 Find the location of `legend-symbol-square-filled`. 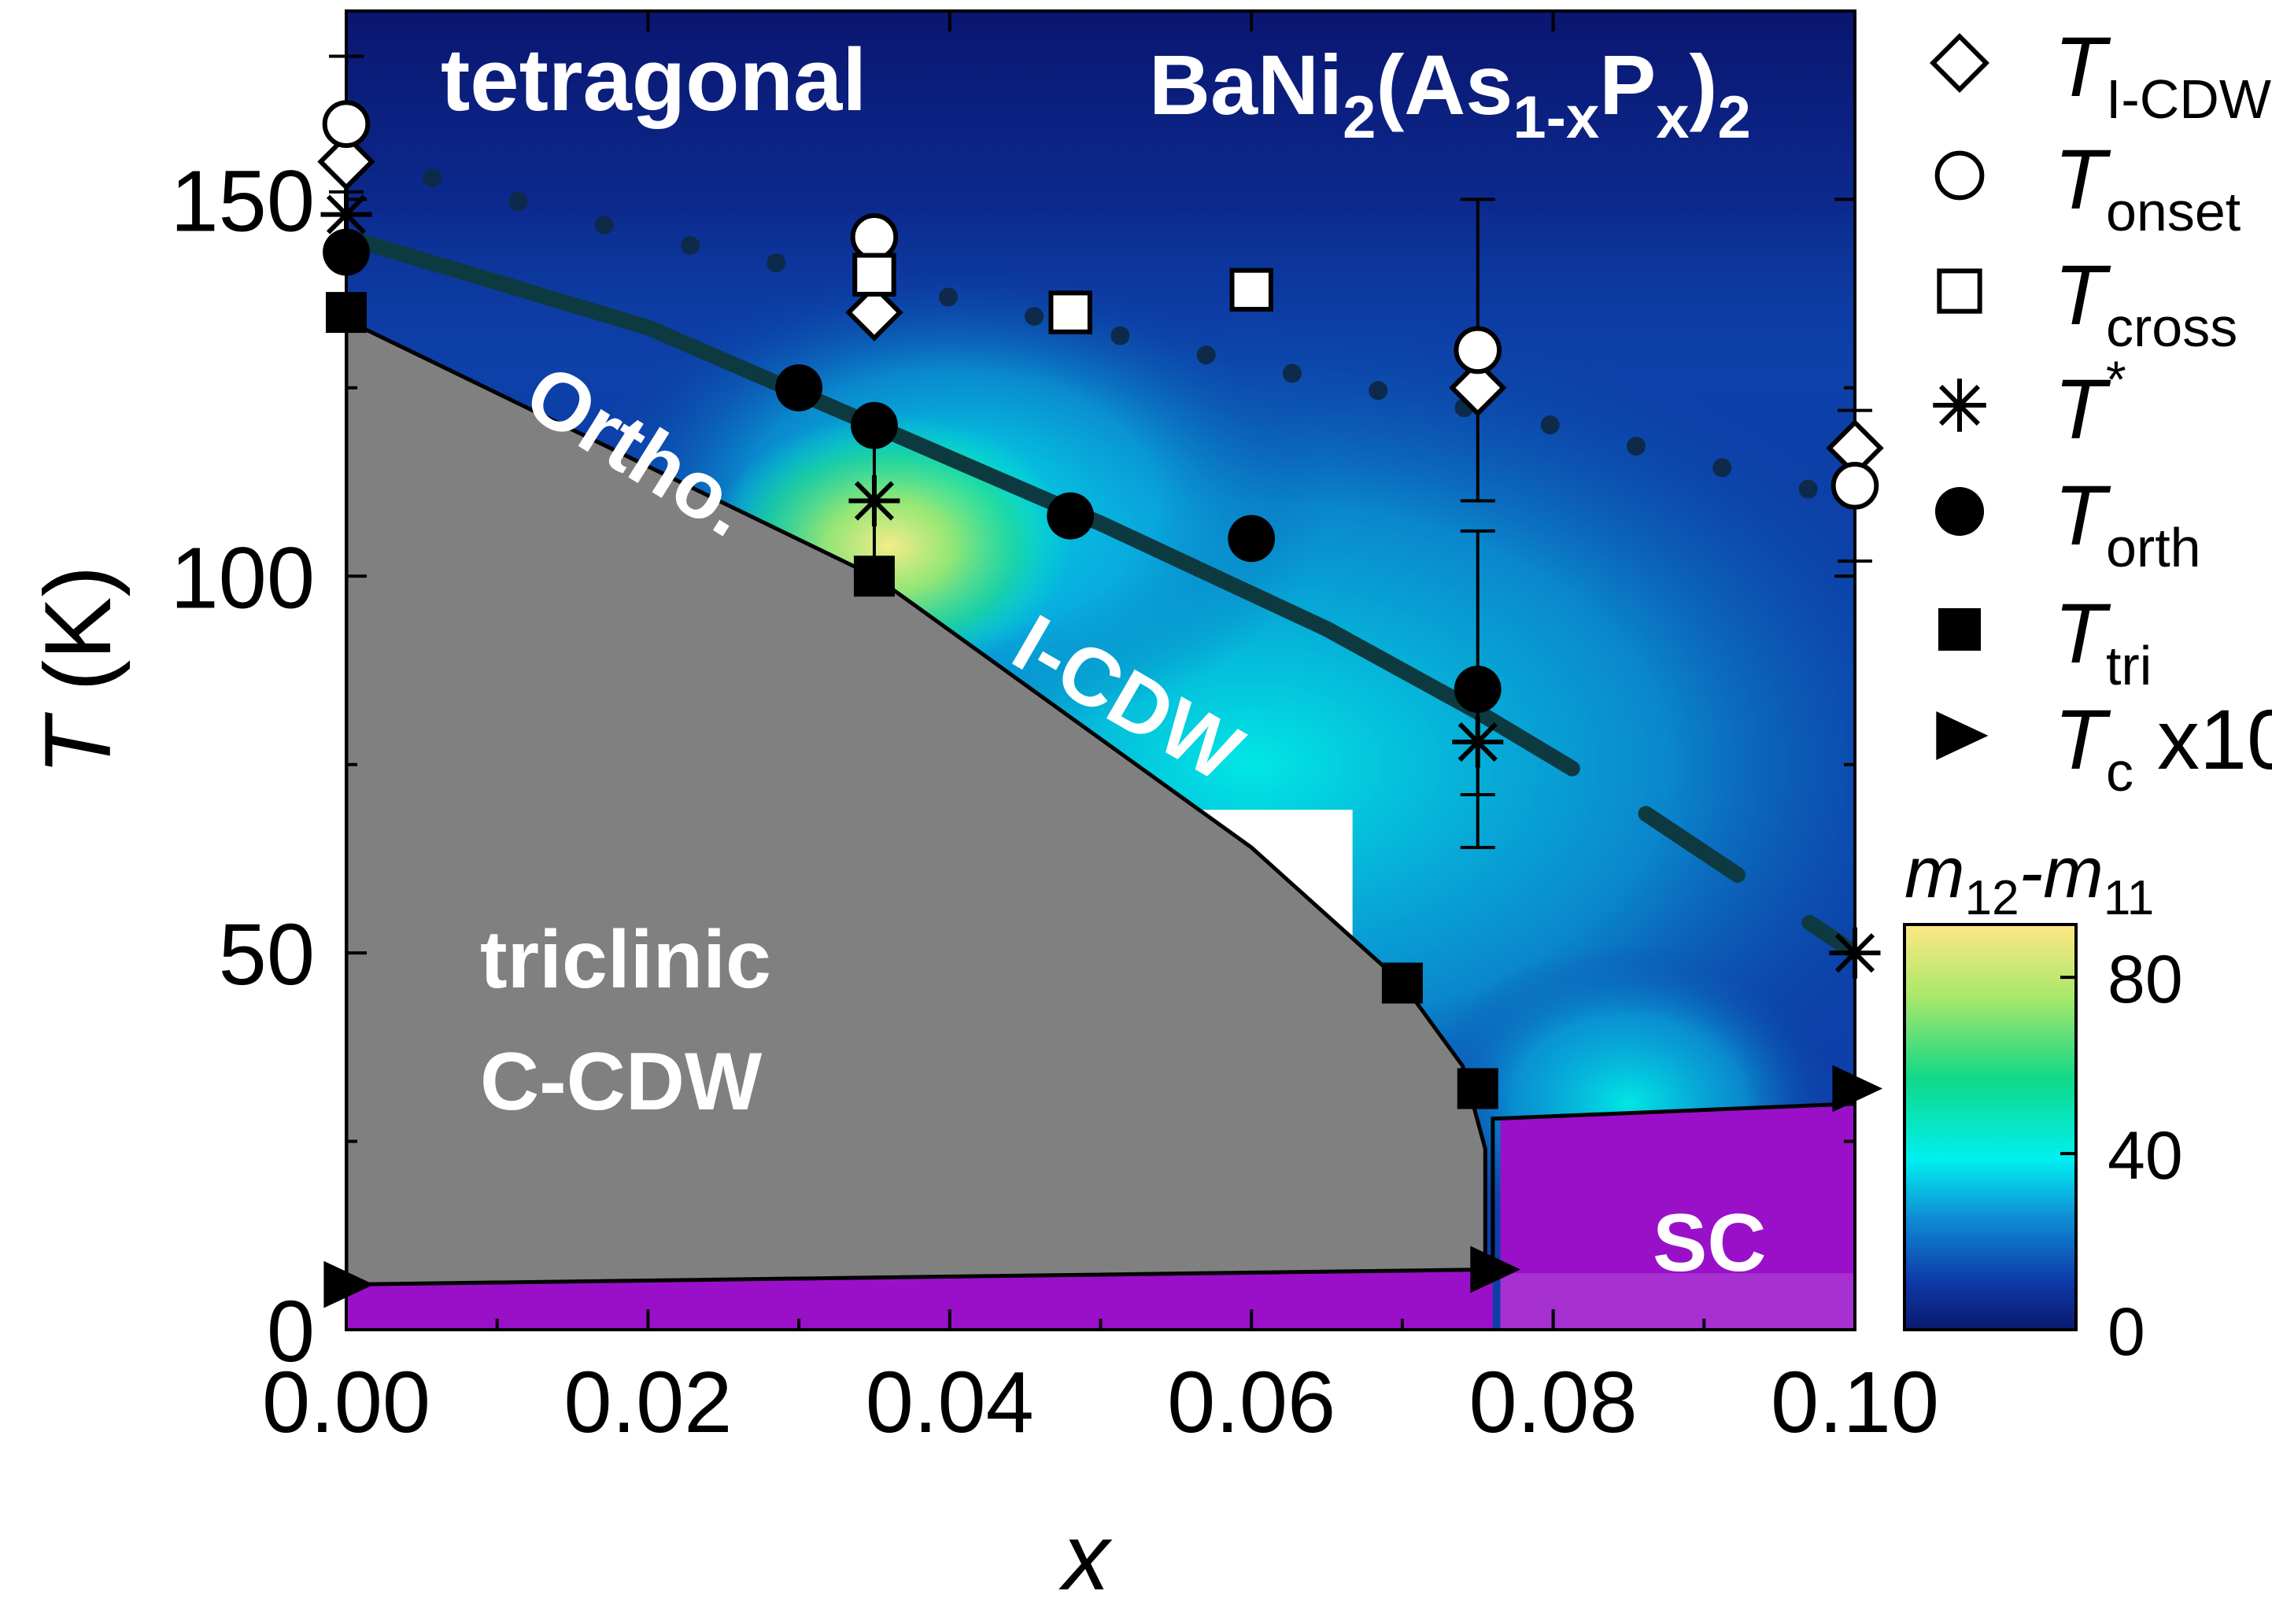

legend-symbol-square-filled is located at coordinates (1959, 629).